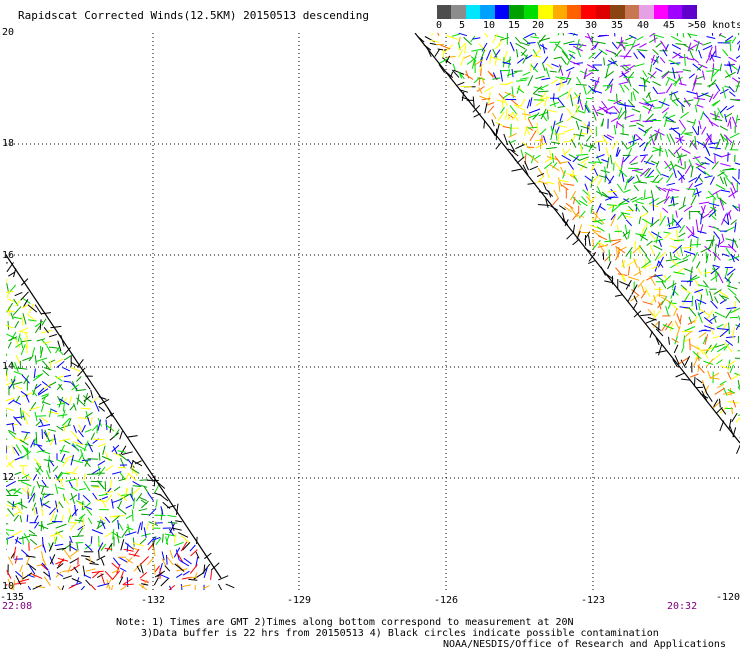 The image size is (740, 650). I want to click on lat-label-14: 14, so click(8, 366).